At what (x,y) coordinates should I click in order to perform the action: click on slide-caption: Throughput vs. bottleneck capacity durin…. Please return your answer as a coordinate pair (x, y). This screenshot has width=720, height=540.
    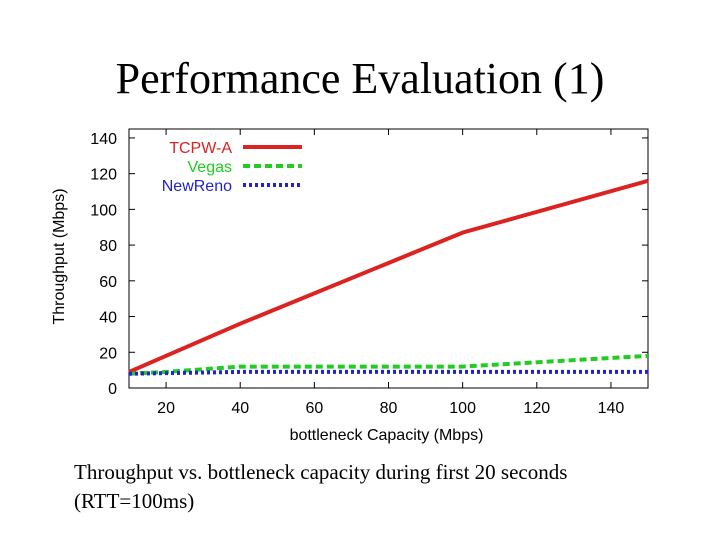
    Looking at the image, I should click on (384, 487).